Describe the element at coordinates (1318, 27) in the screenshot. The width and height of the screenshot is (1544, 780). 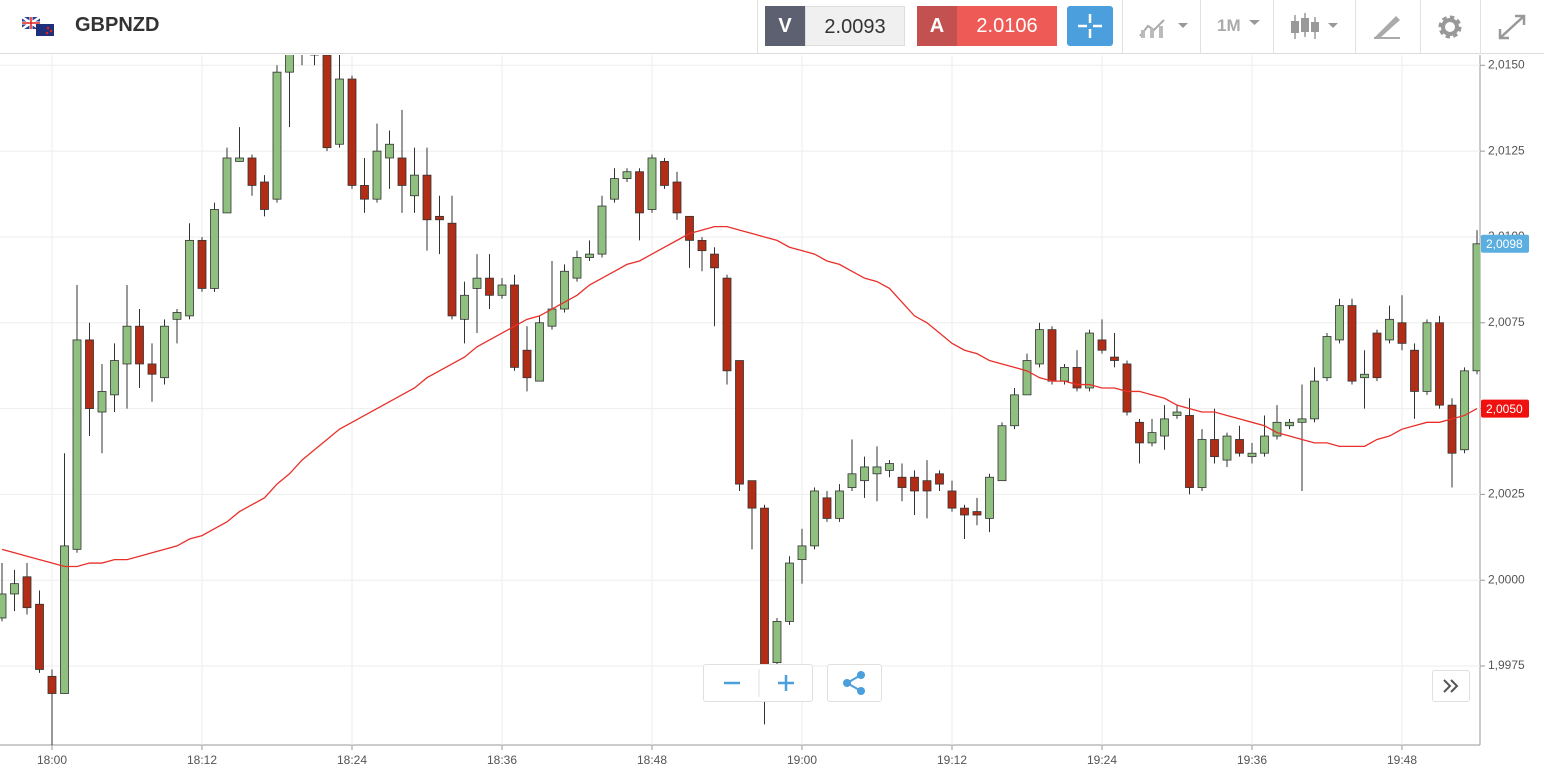
I see `candles-button` at that location.